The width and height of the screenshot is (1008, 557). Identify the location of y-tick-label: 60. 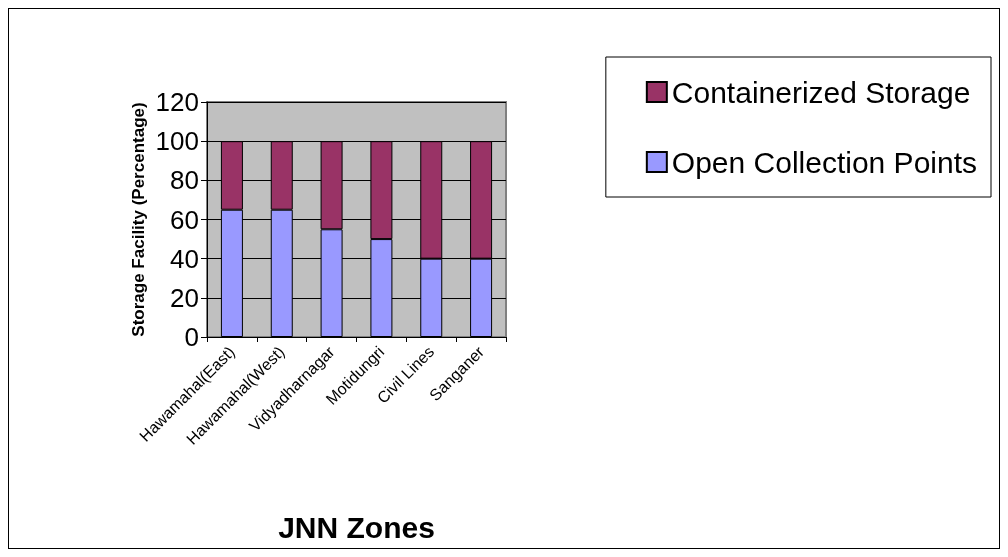
(184, 219).